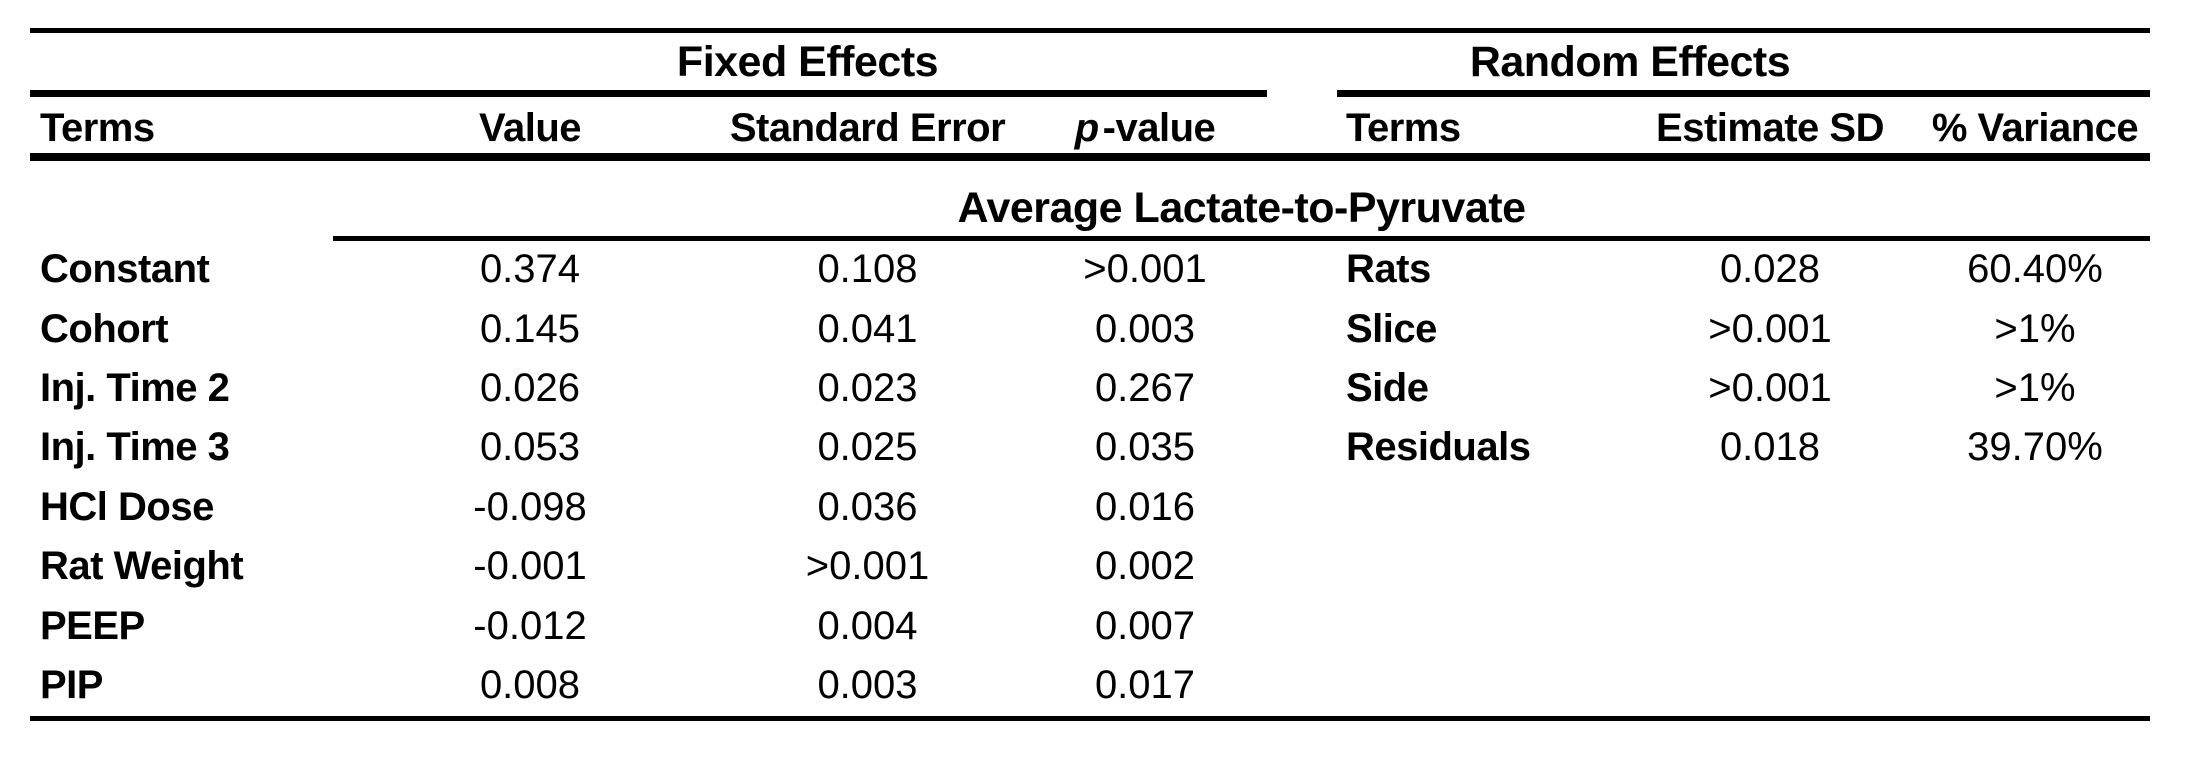 The image size is (2208, 765). Describe the element at coordinates (1743, 93) in the screenshot. I see `random-effects-underline` at that location.